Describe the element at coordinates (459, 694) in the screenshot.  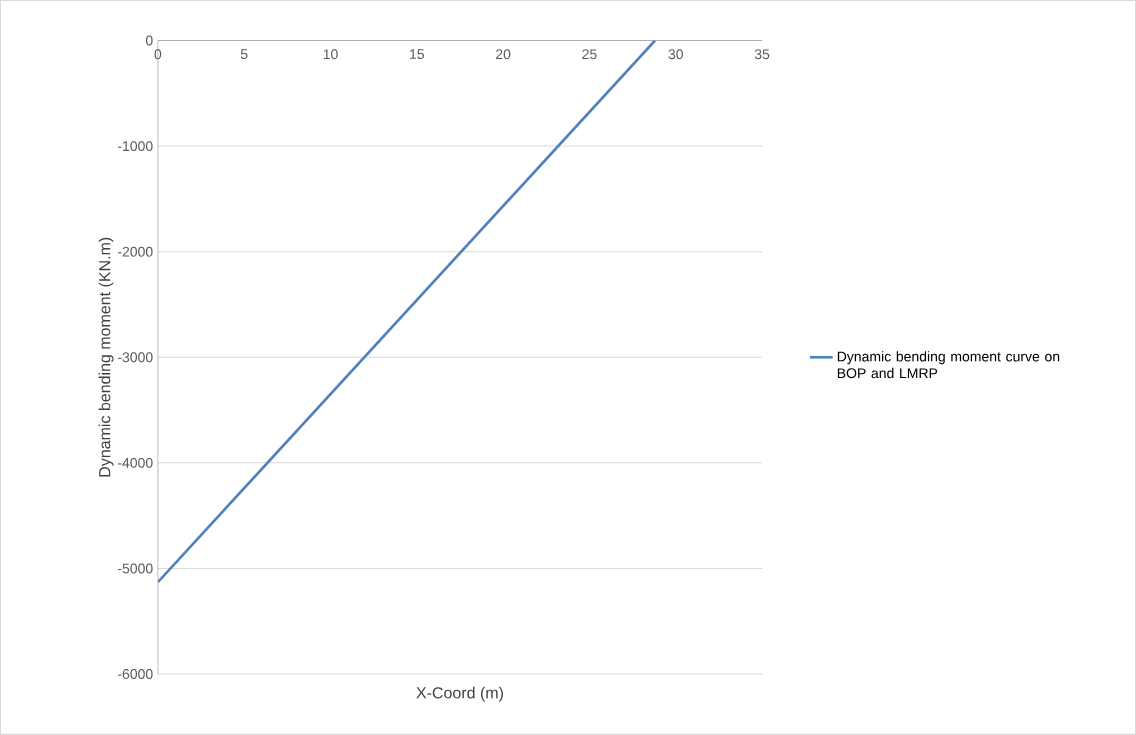
I see `x-axis-title: X-Coord (m)` at that location.